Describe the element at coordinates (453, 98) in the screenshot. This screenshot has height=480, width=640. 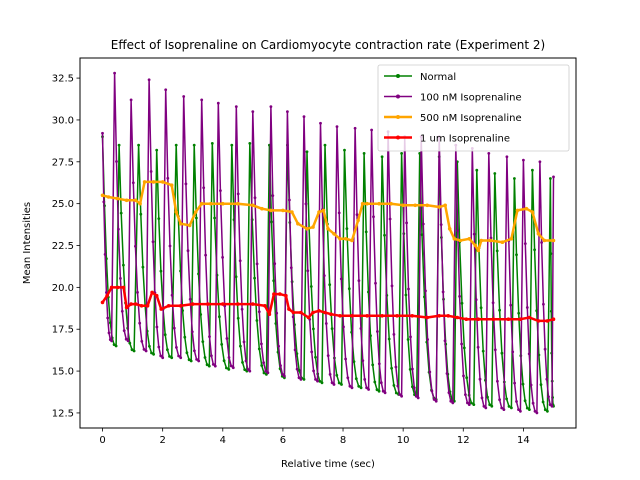
I see `legend-item-100-nm-isoprenaline: 100 nM Isoprenaline` at that location.